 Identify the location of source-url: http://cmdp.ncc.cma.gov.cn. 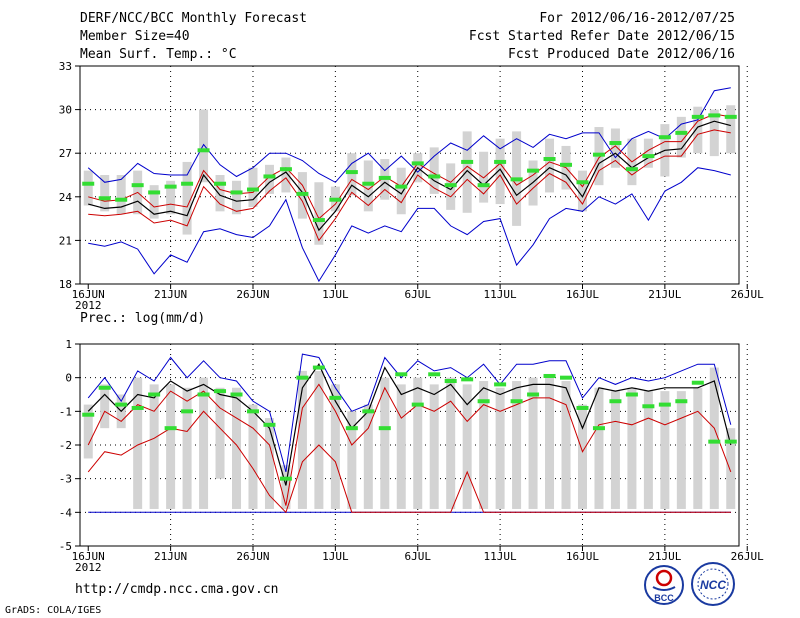
(177, 589).